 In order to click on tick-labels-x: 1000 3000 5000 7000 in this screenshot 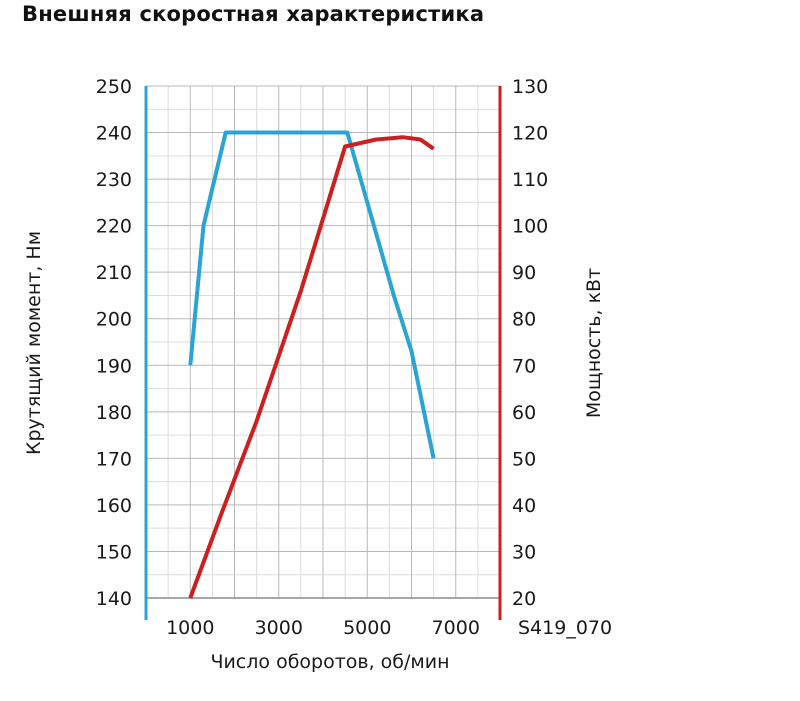, I will do `click(323, 628)`.